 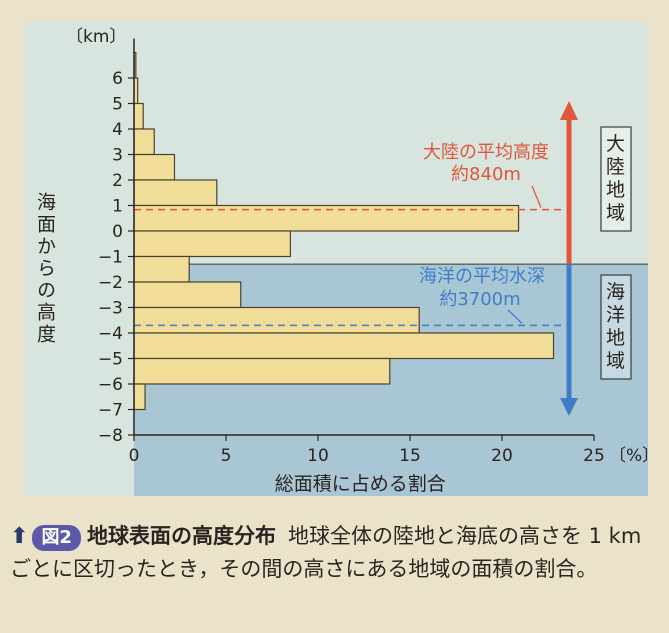 What do you see at coordinates (117, 130) in the screenshot?
I see `y-tick-label-2: 4` at bounding box center [117, 130].